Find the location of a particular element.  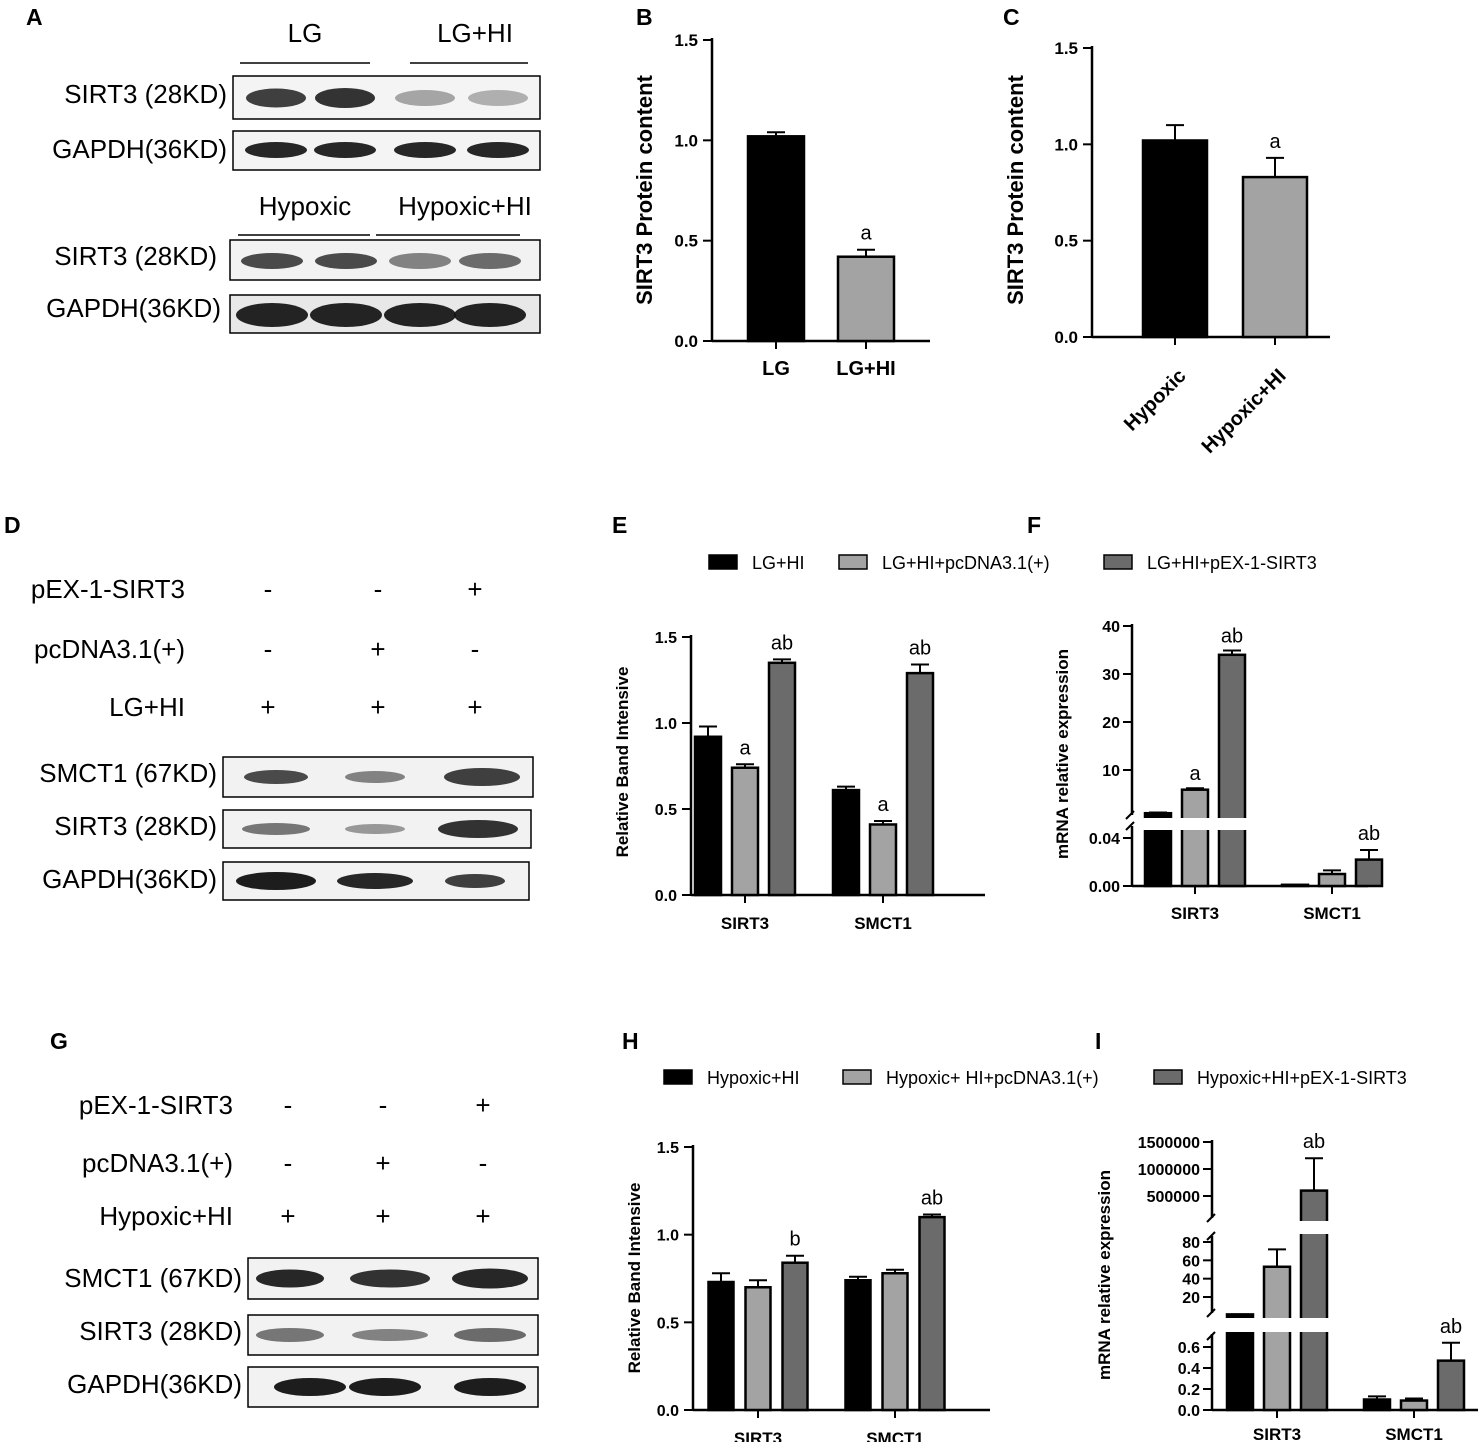

chart-c-y-tick-label: 1.5 is located at coordinates (1066, 48).